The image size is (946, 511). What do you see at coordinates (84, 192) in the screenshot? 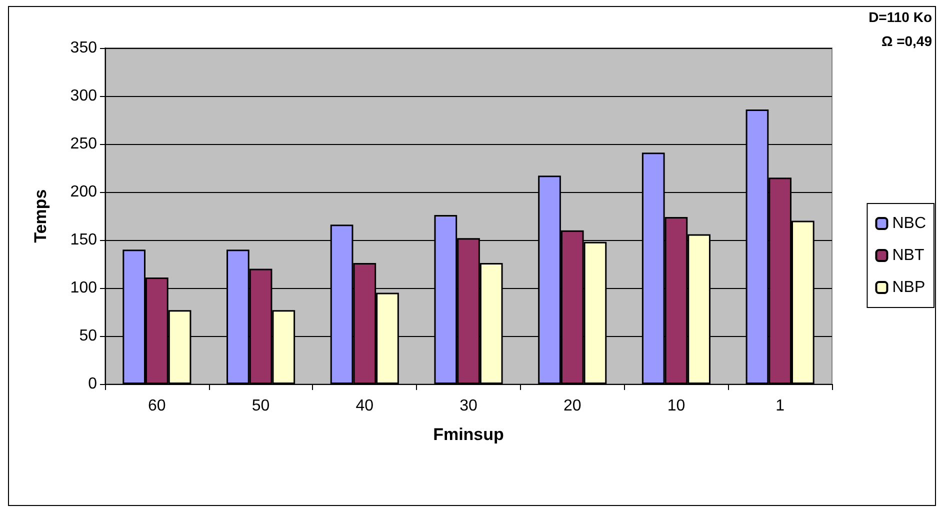
I see `y-tick-label: 200` at bounding box center [84, 192].